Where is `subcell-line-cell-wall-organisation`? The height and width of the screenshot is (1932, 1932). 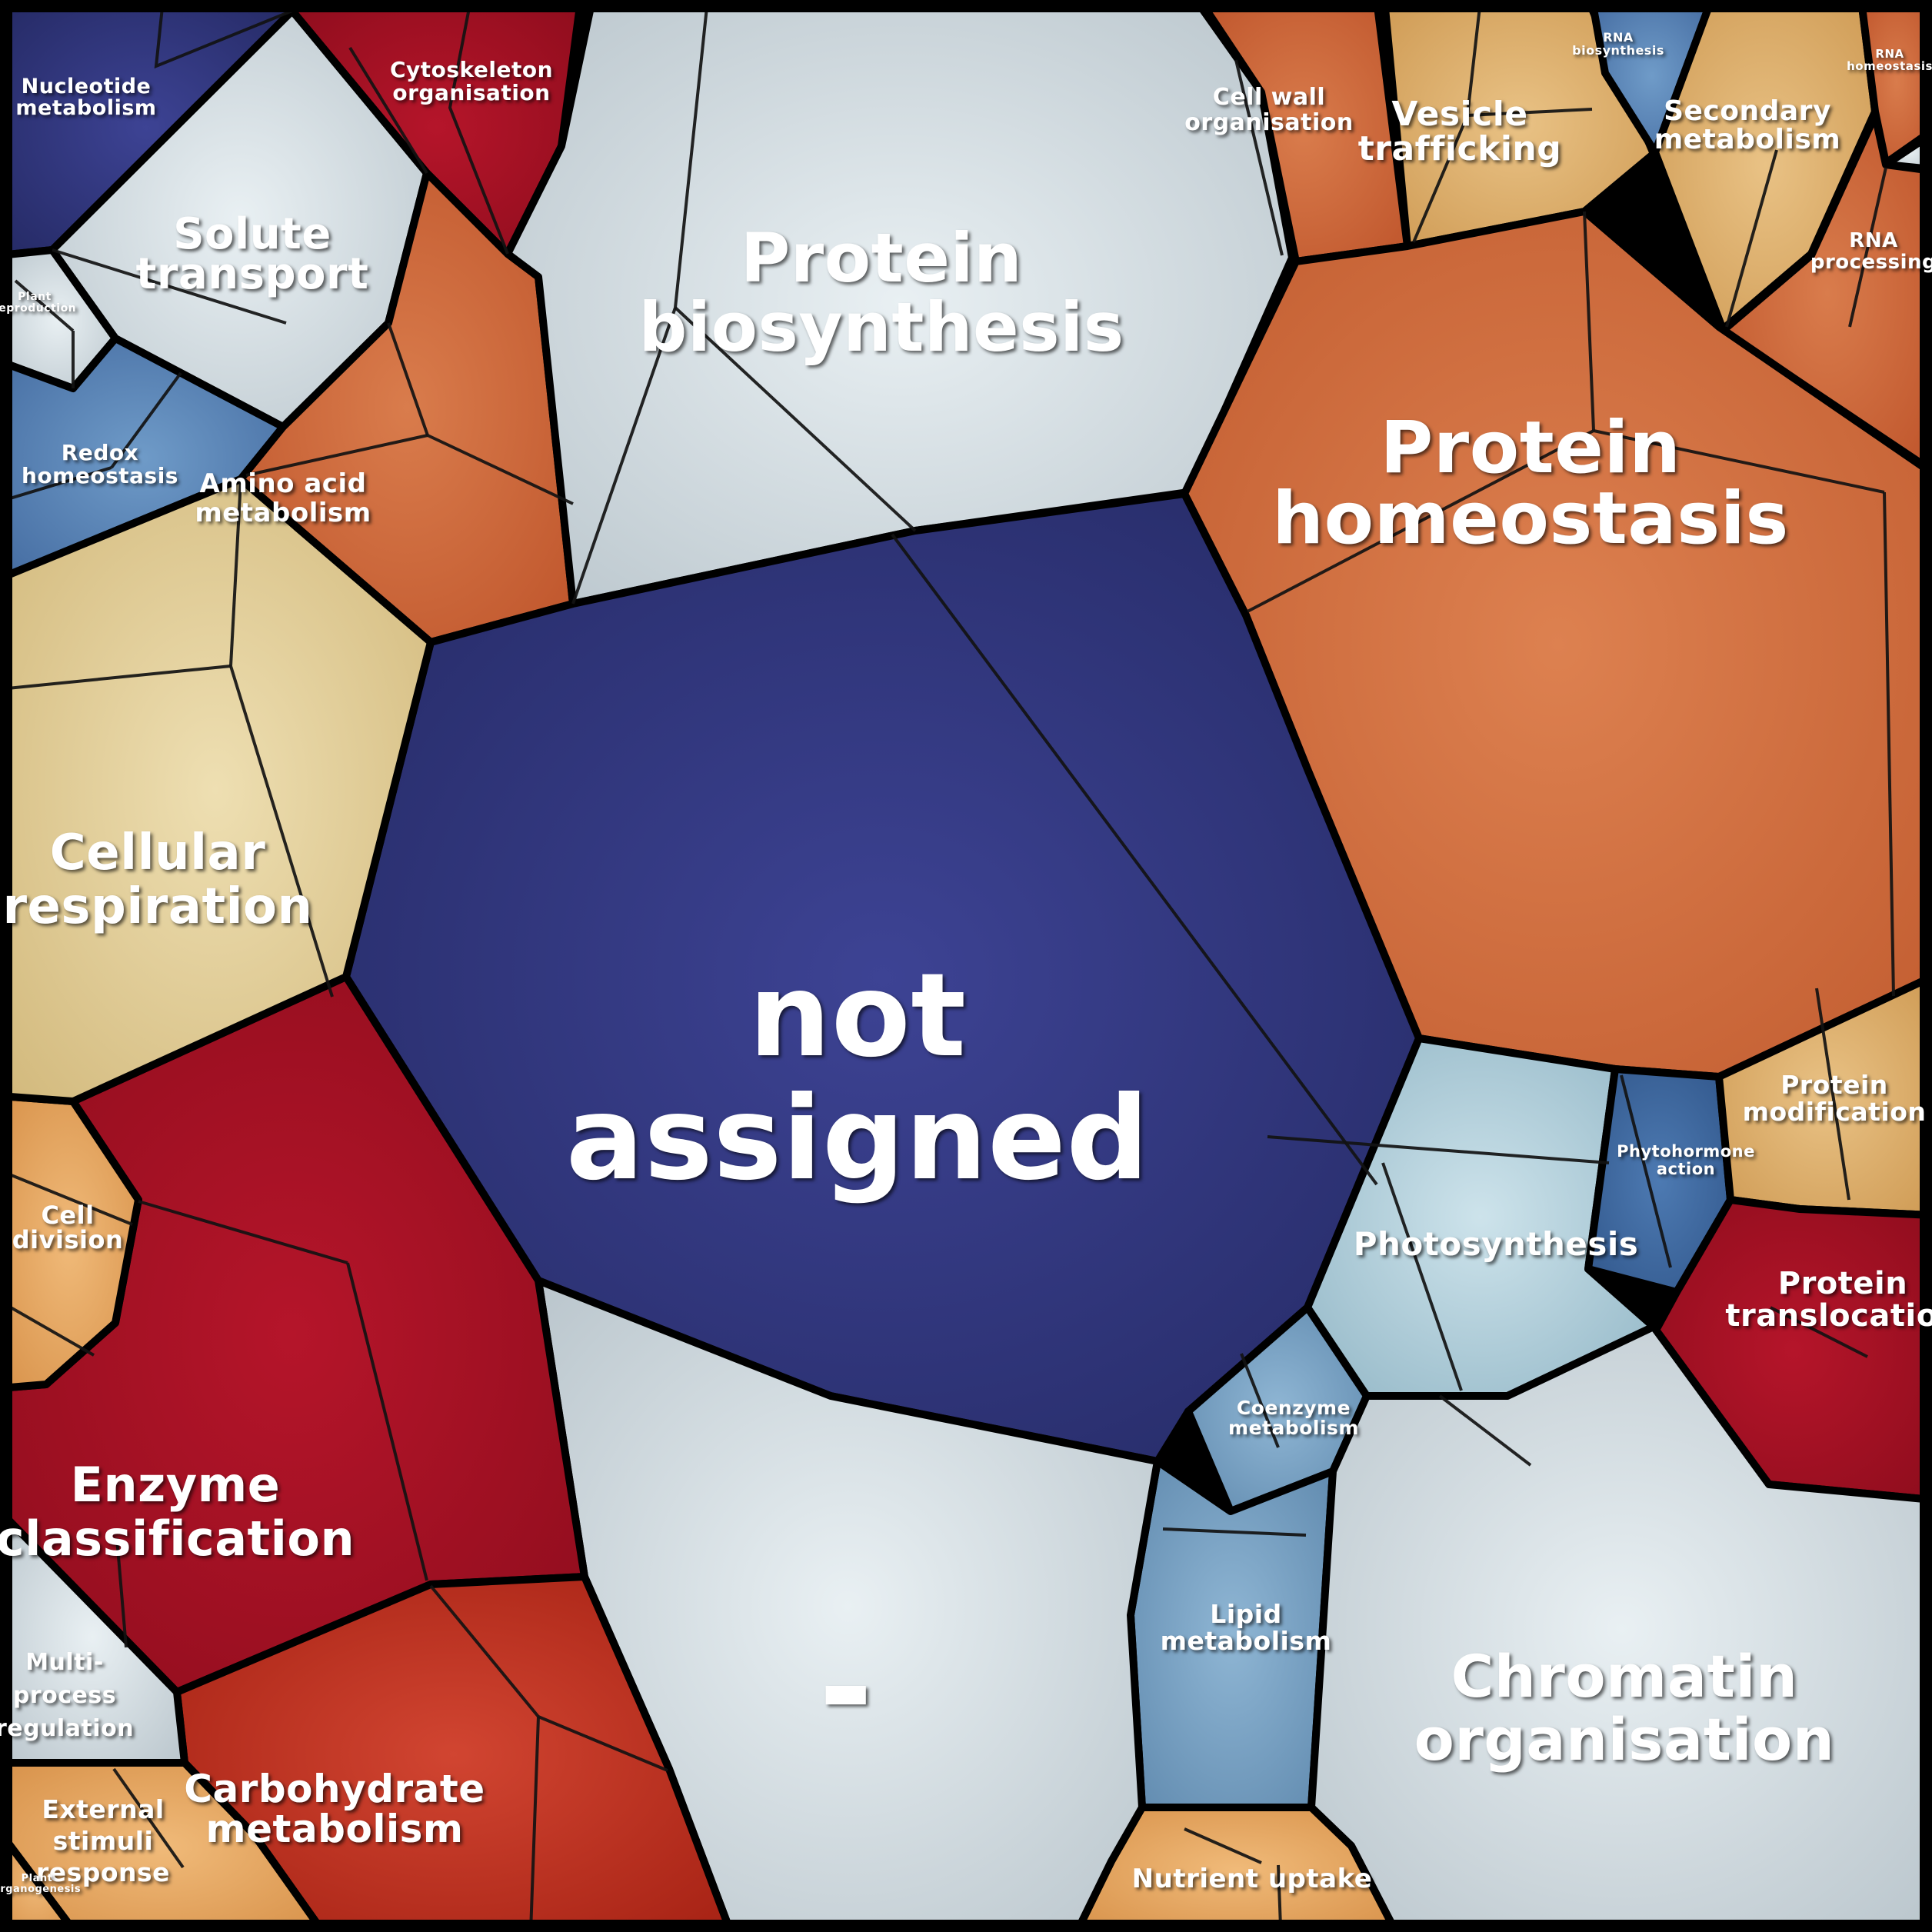 subcell-line-cell-wall-organisation is located at coordinates (1259, 157).